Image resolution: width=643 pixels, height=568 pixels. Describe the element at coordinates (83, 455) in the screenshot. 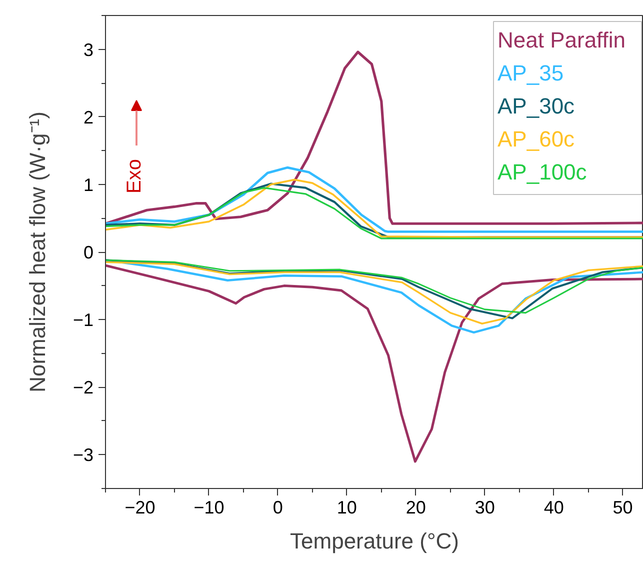

I see `y-tick-label: −3` at that location.